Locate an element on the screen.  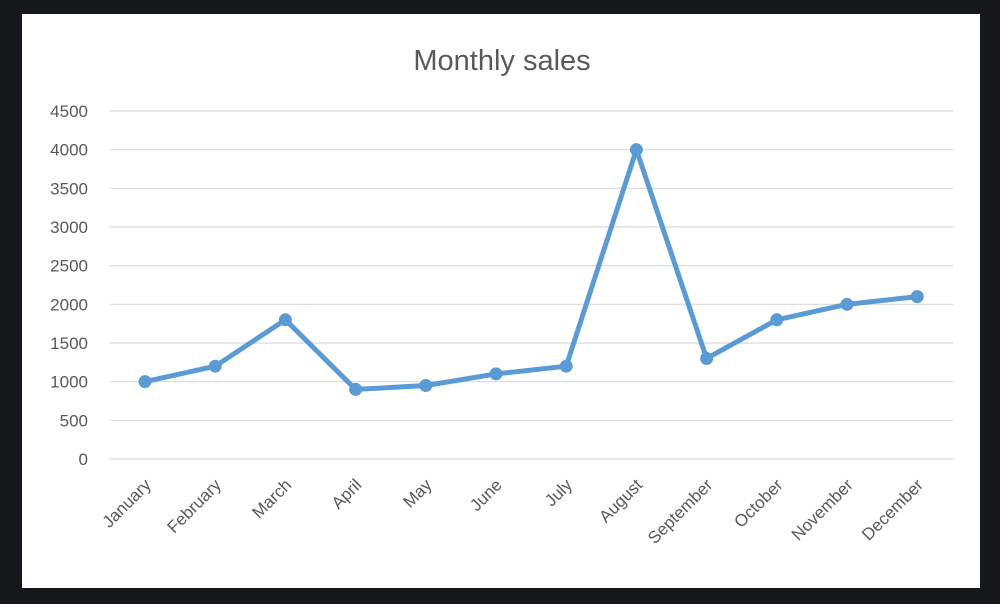
data-point-february is located at coordinates (215, 366).